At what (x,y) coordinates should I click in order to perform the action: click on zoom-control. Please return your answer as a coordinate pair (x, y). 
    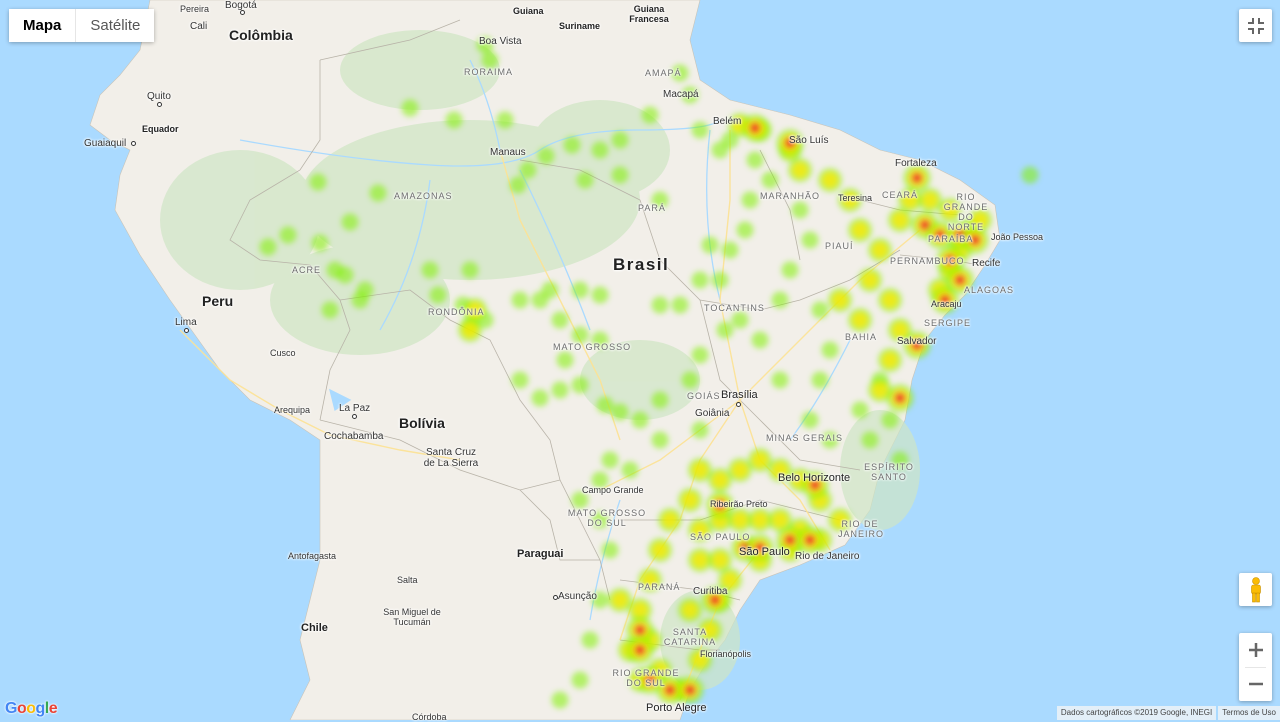
    Looking at the image, I should click on (1255, 667).